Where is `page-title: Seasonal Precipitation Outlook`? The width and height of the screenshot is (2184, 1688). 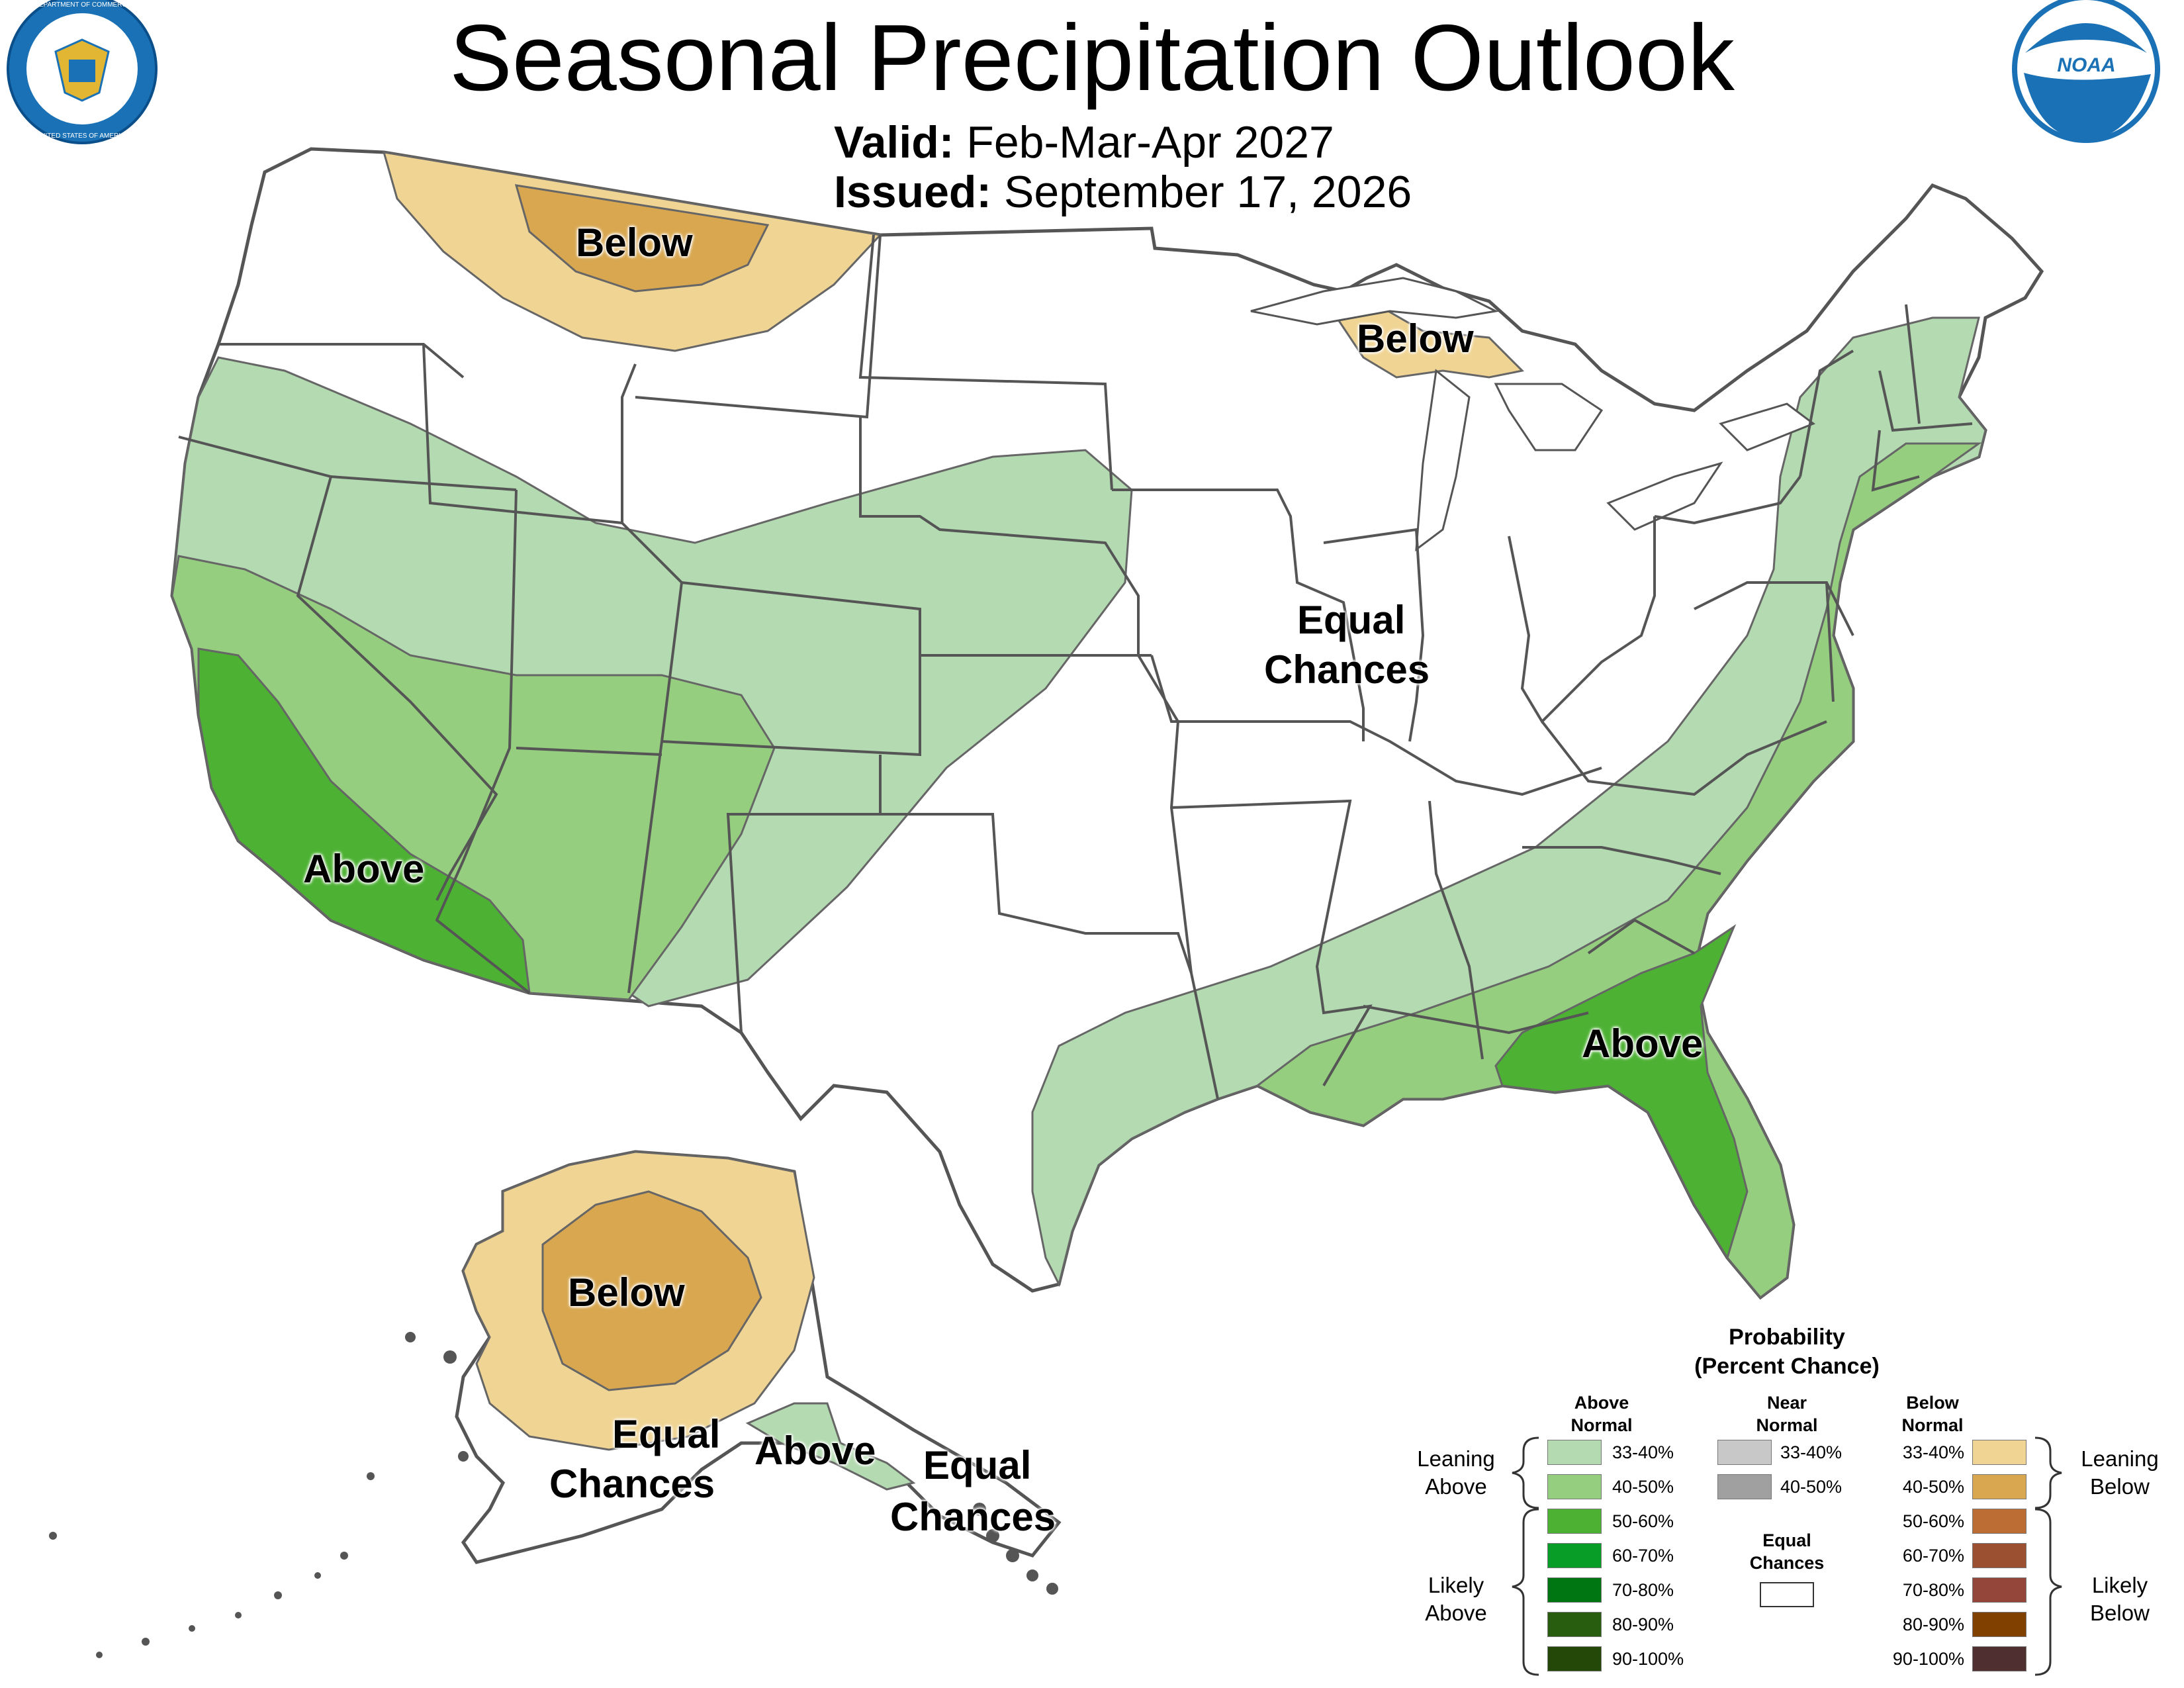
page-title: Seasonal Precipitation Outlook is located at coordinates (1092, 58).